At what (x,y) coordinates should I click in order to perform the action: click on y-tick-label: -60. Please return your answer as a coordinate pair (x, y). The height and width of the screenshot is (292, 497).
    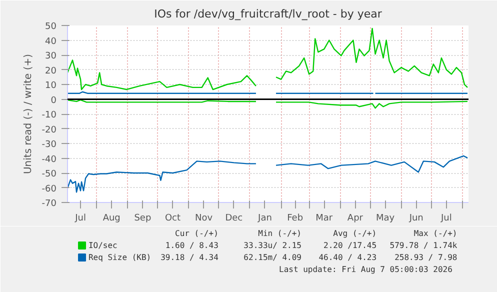
    Looking at the image, I should click on (49, 189).